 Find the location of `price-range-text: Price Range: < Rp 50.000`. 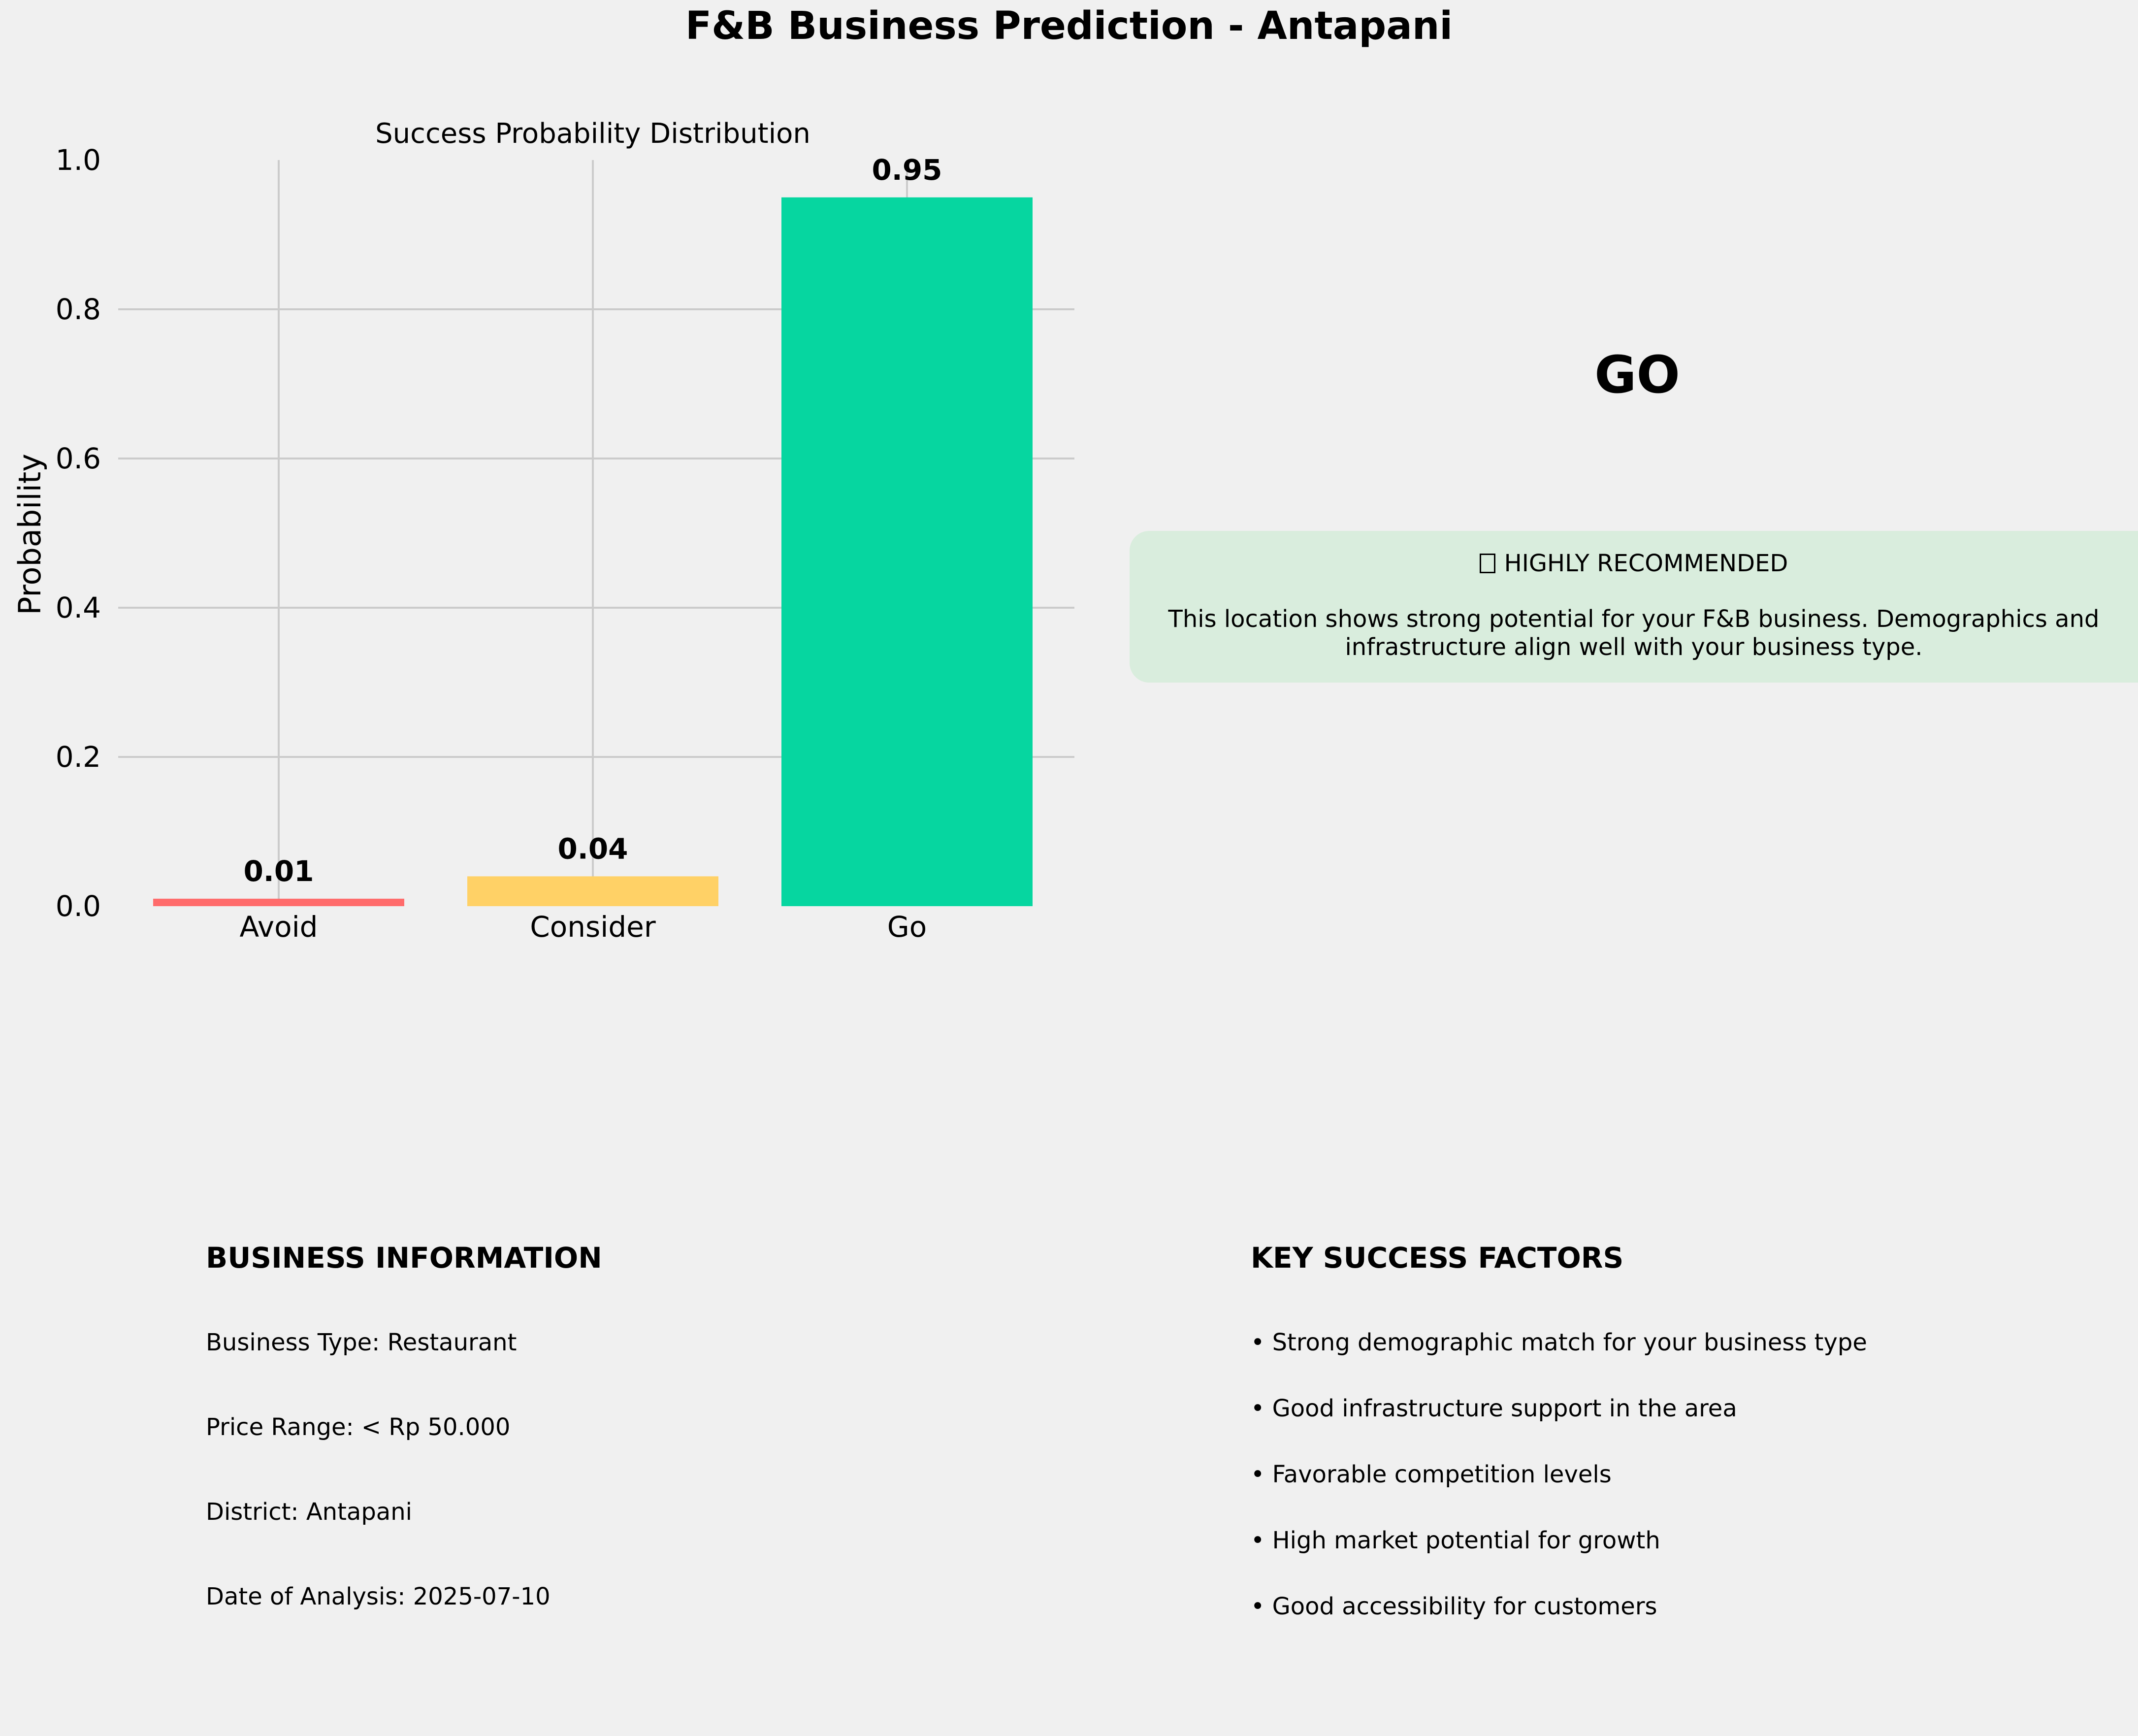

price-range-text: Price Range: < Rp 50.000 is located at coordinates (358, 1427).